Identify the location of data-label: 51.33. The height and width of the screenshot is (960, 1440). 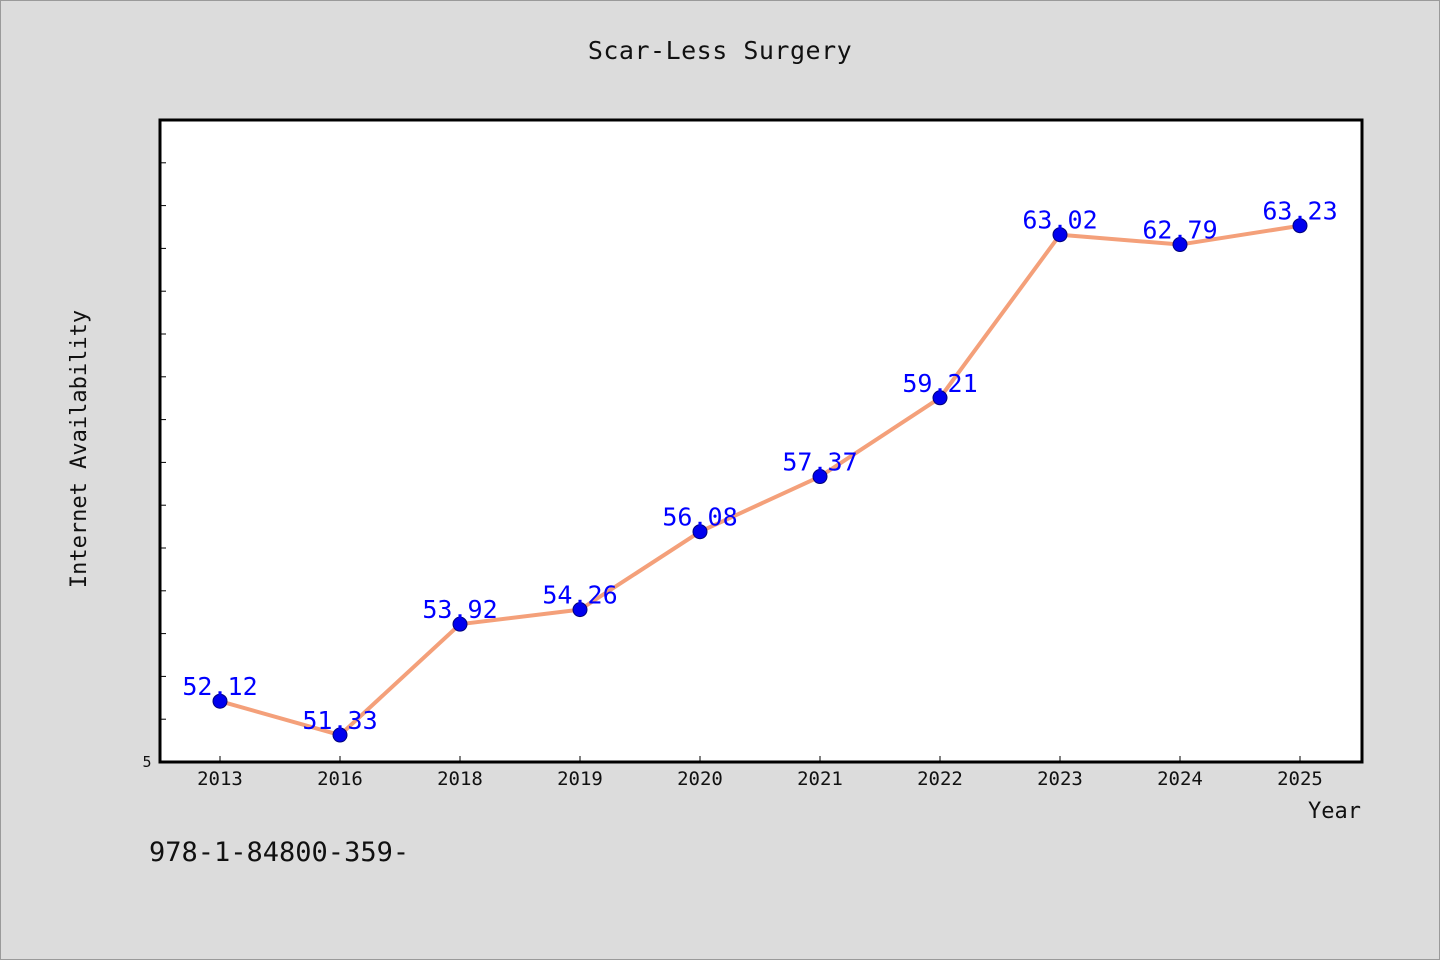
(339, 720).